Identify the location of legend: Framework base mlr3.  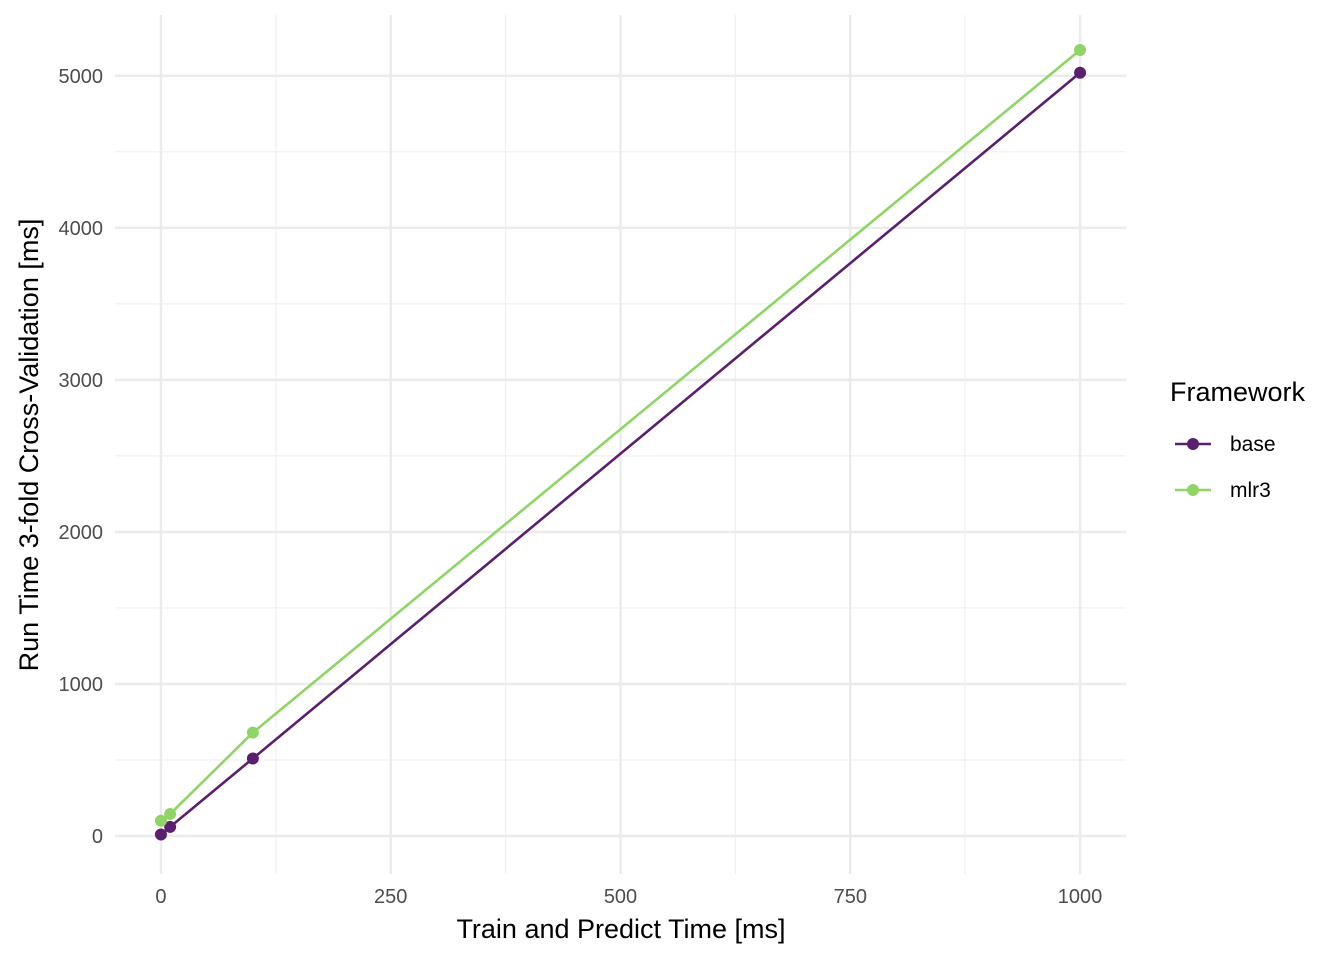
(1238, 439).